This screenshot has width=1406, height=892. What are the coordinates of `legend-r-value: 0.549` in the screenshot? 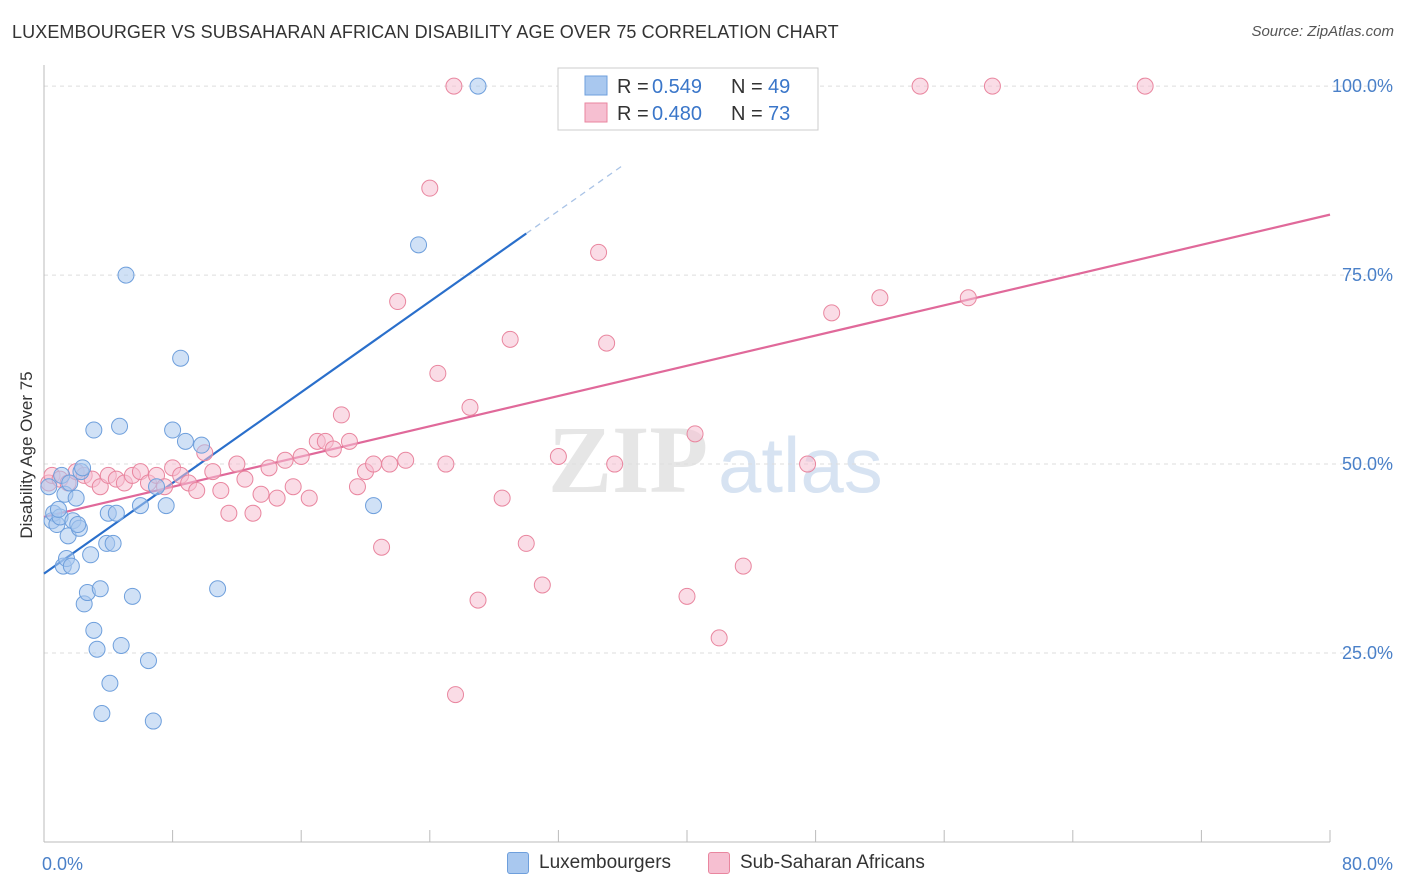 It's located at (677, 87).